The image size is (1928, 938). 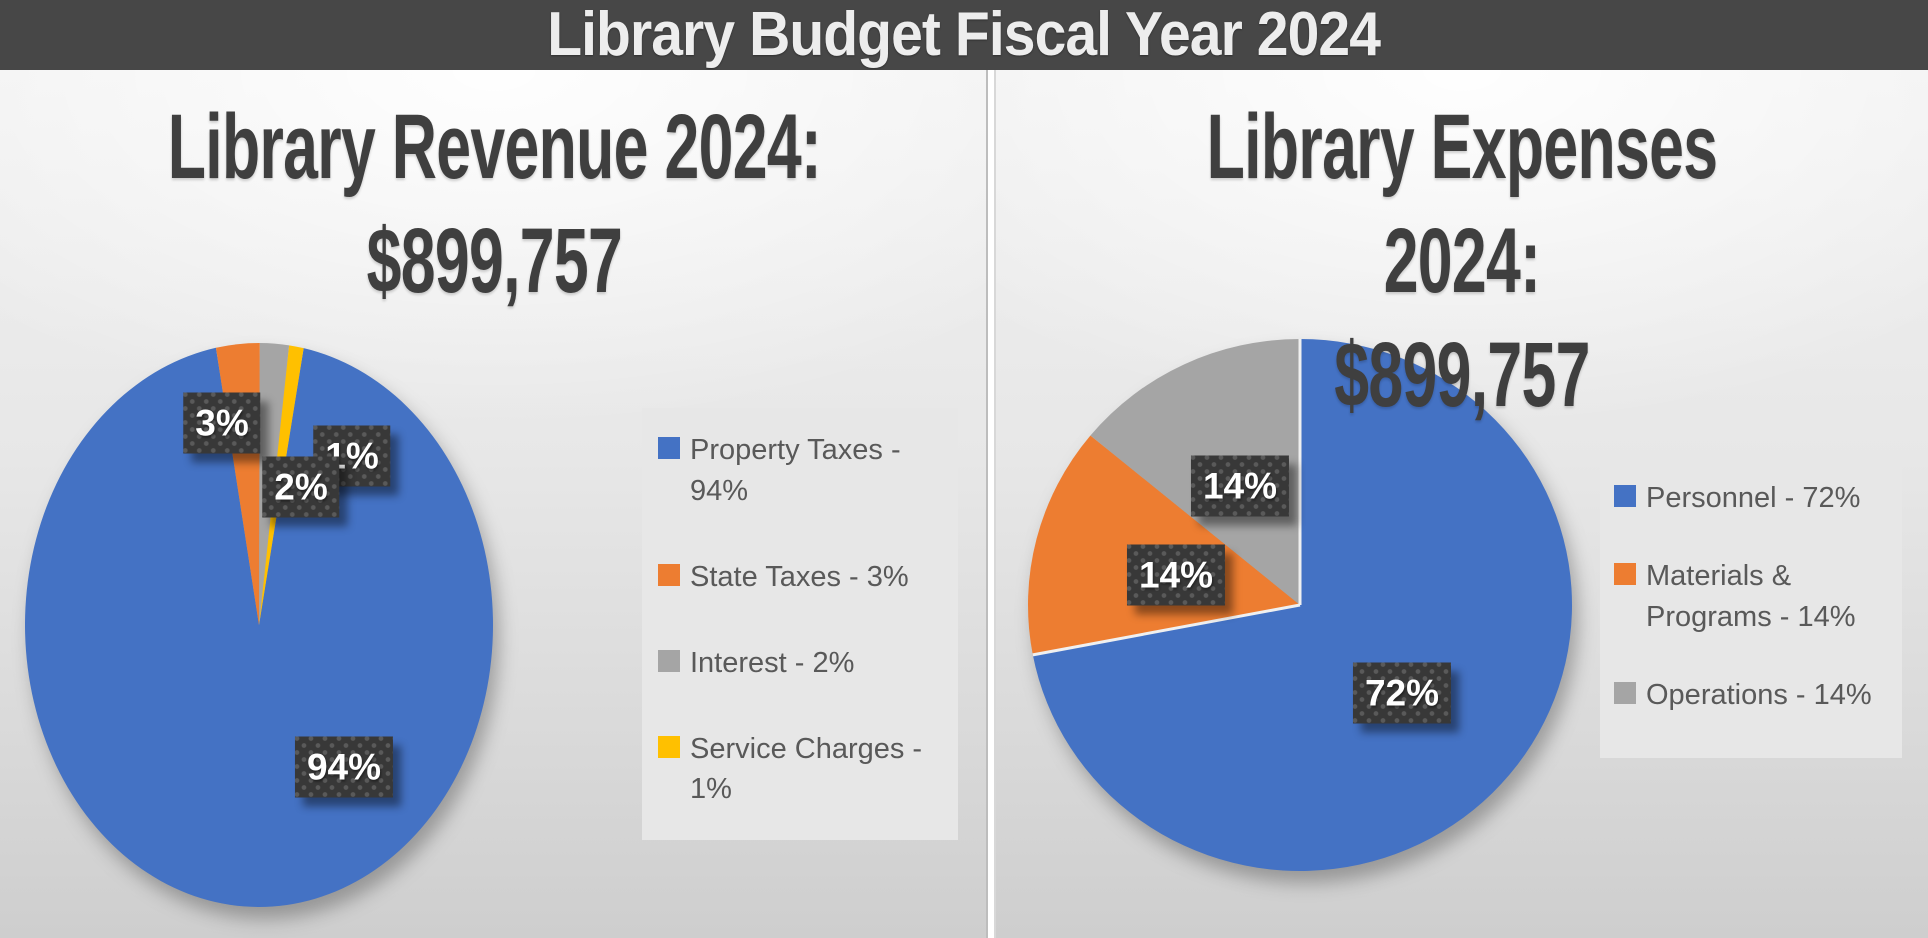 I want to click on pie-slice-materials-programs, so click(x=1164, y=545).